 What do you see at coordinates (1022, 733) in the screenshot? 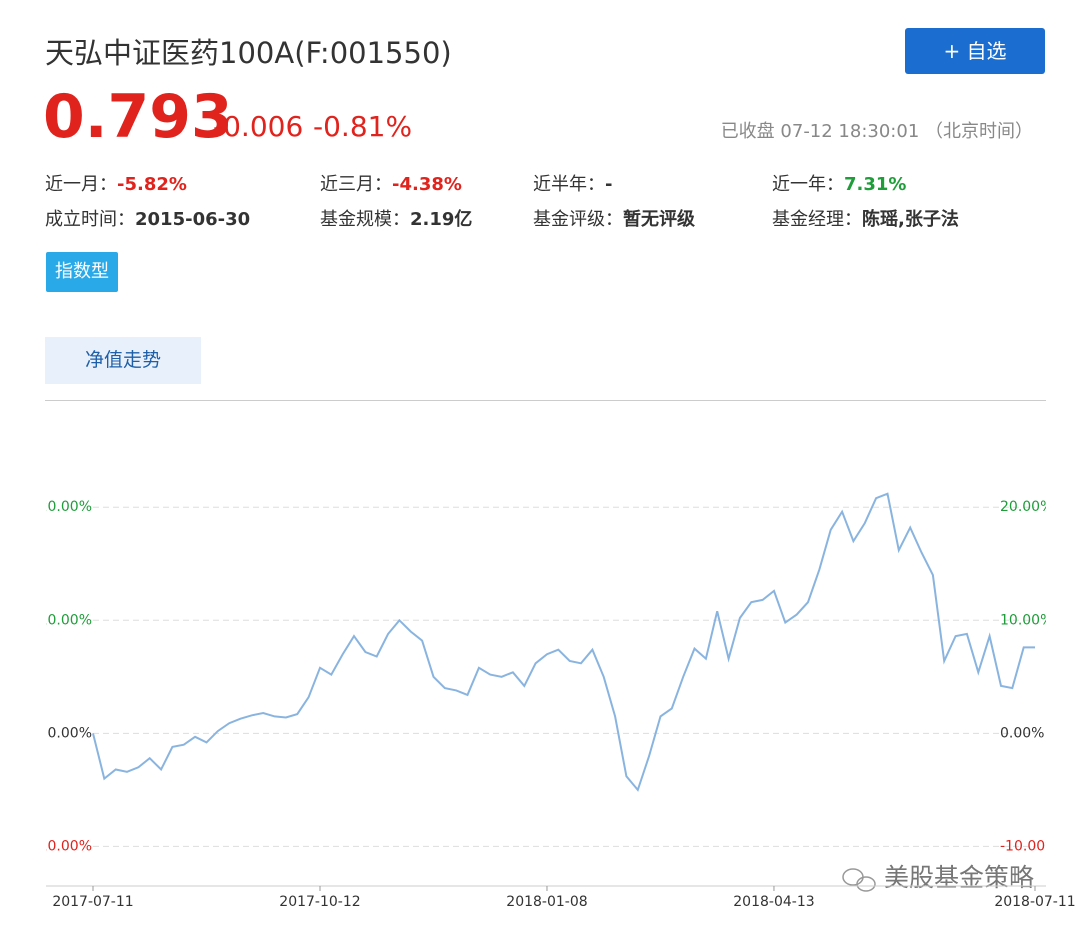
I see `y2-tick-label: 0.00%` at bounding box center [1022, 733].